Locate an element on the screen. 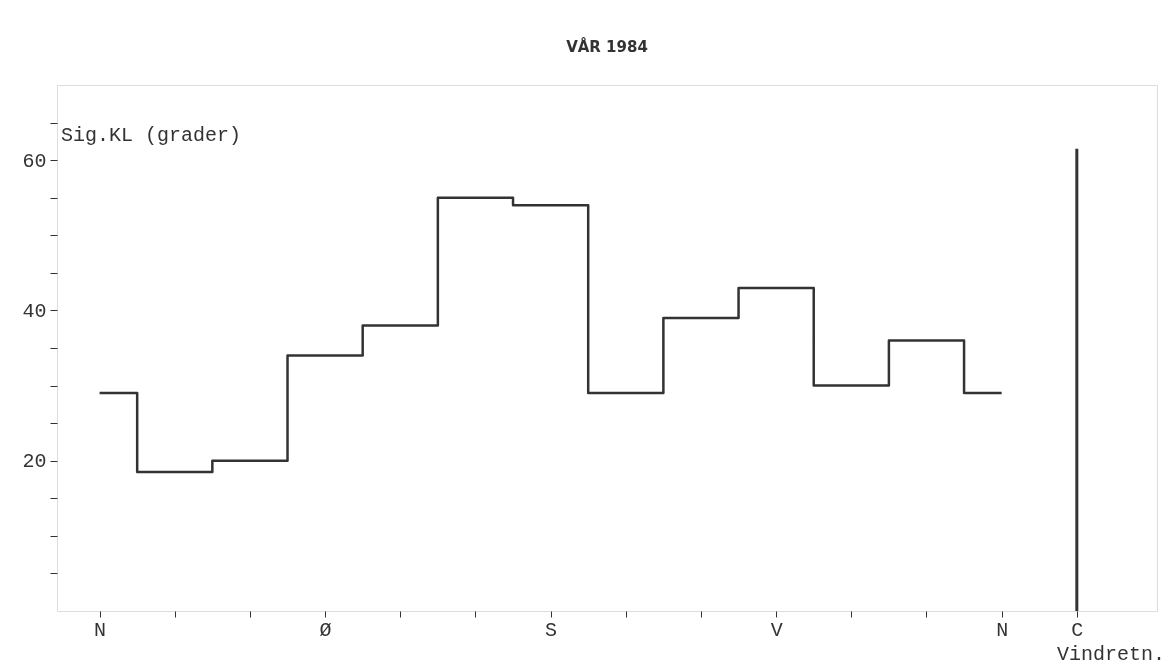 This screenshot has width=1168, height=672. y-axis-title: Sig.KL (grader) is located at coordinates (151, 135).